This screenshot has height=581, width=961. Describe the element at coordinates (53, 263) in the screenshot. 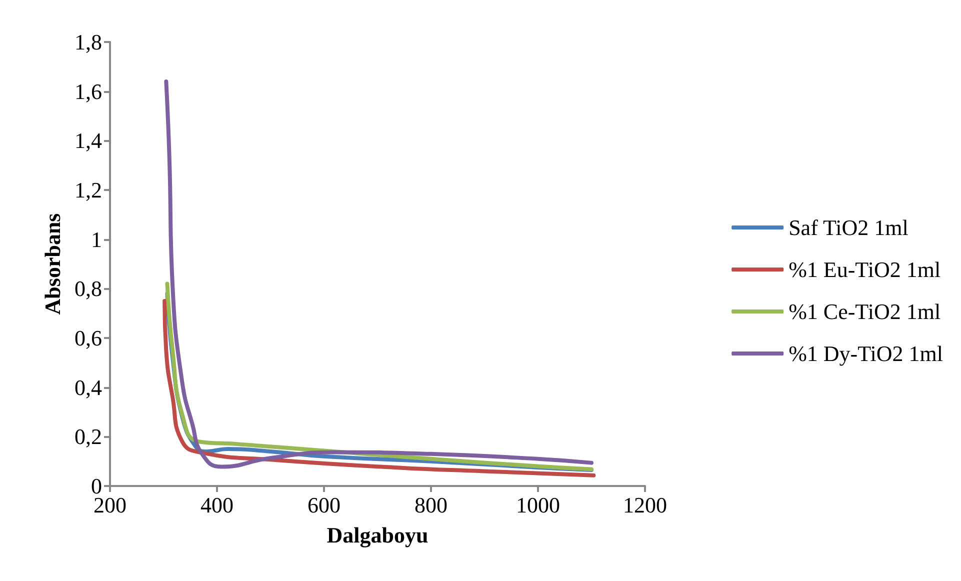

I see `y-axis-title: Absorbans` at that location.